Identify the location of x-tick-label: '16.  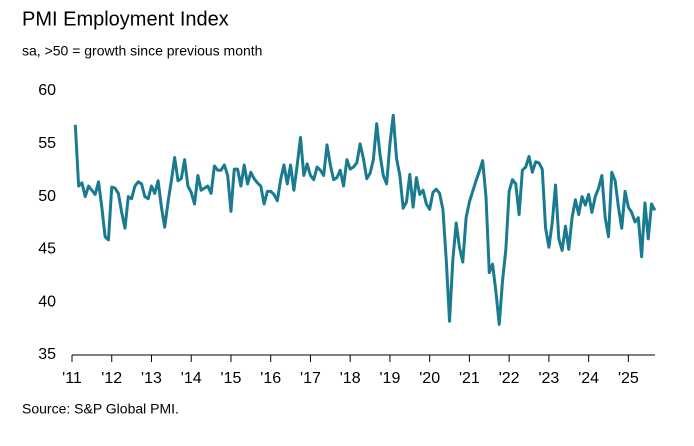
(270, 378).